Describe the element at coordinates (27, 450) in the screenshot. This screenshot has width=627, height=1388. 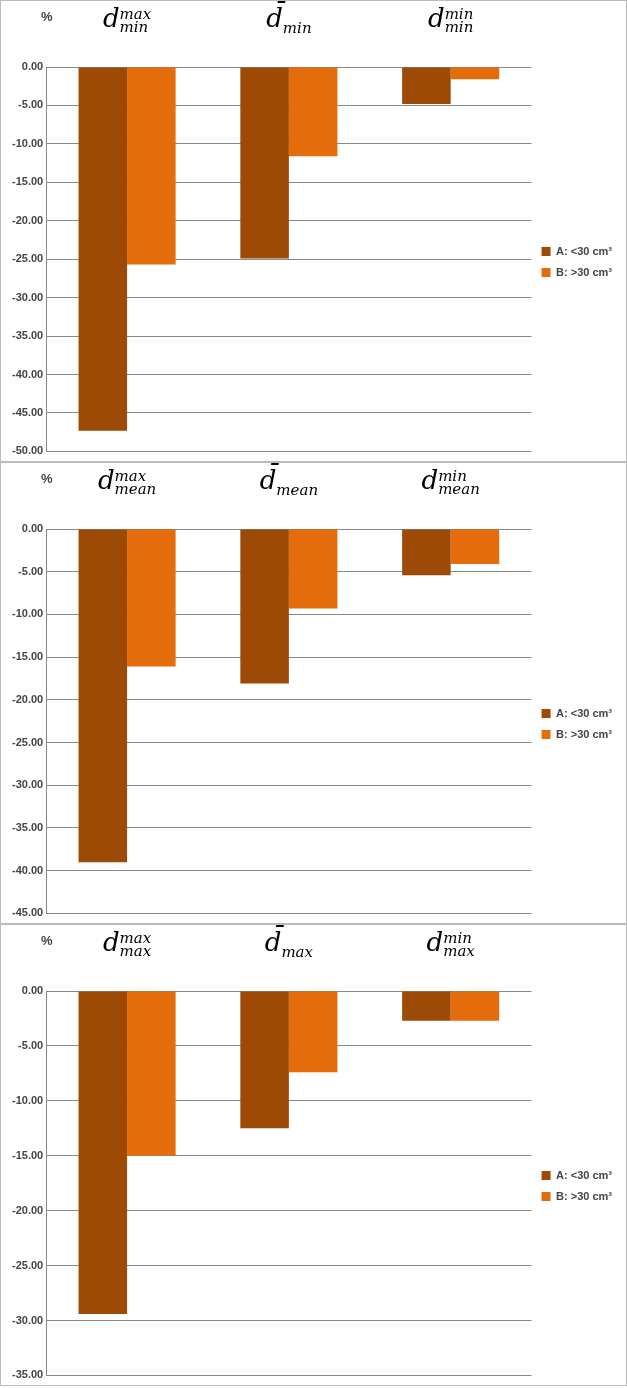
I see `y-tick-label: -50.00` at that location.